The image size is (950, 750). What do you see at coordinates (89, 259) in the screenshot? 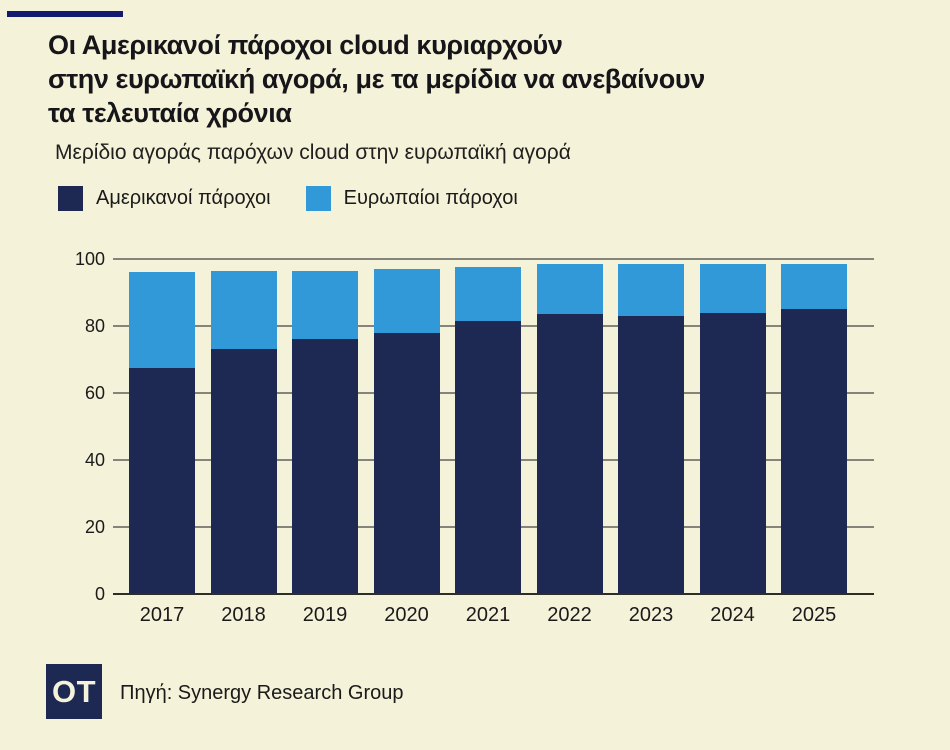
I see `y-tick-label-100: 100` at bounding box center [89, 259].